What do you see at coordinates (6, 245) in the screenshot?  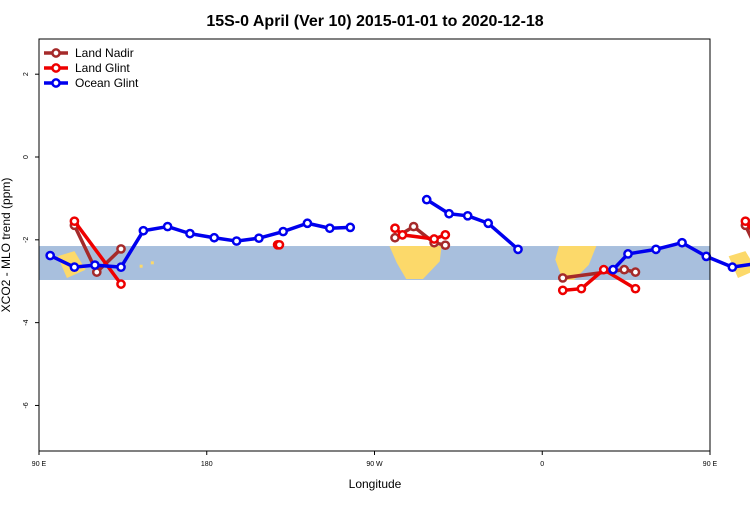 I see `y-axis-label: XCO2 - MLO trend (ppm)` at bounding box center [6, 245].